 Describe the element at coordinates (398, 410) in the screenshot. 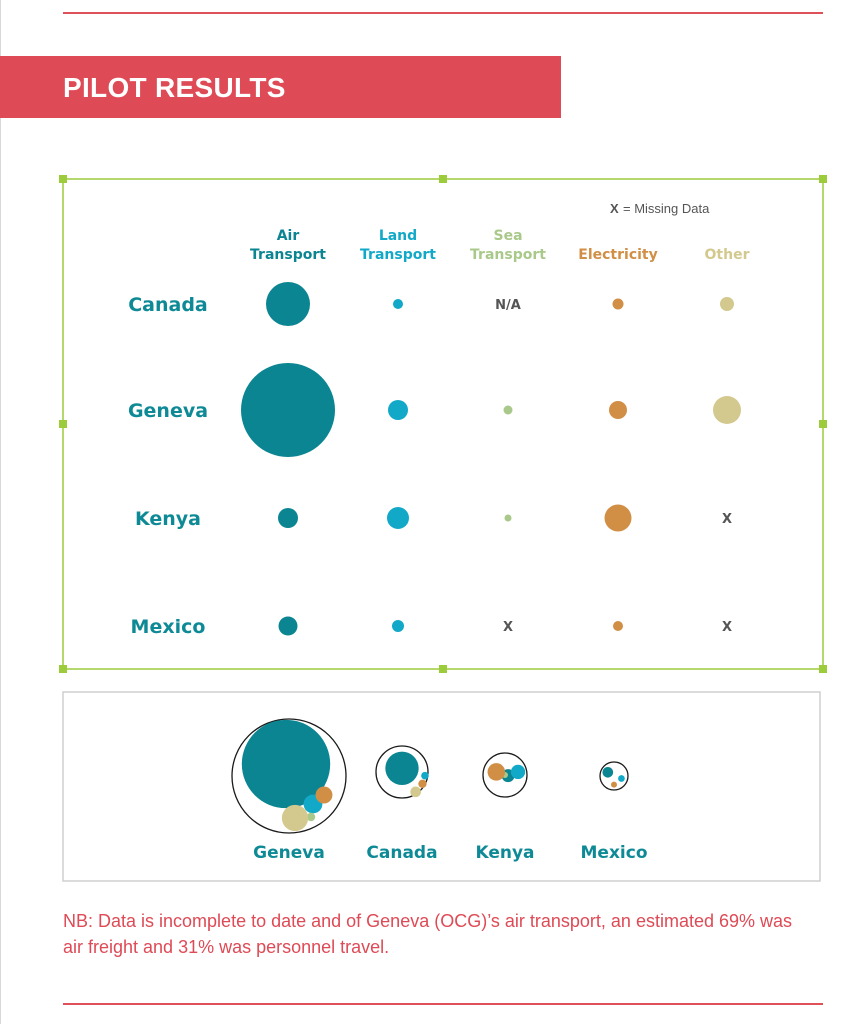

I see `bubble-geneva-land-transport` at that location.